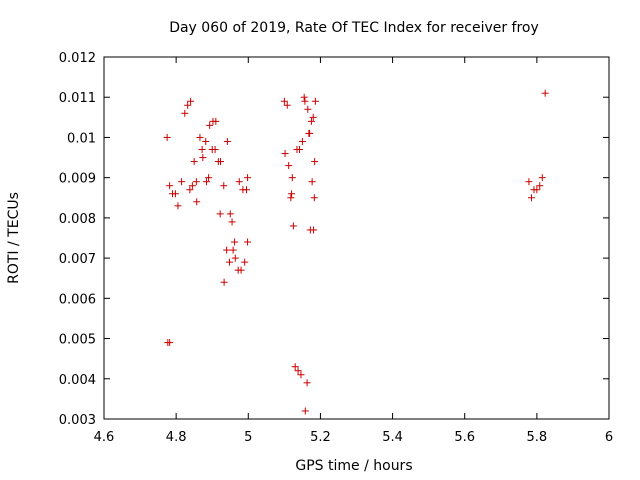 The width and height of the screenshot is (640, 480). I want to click on y-tick-label: 0.009, so click(77, 179).